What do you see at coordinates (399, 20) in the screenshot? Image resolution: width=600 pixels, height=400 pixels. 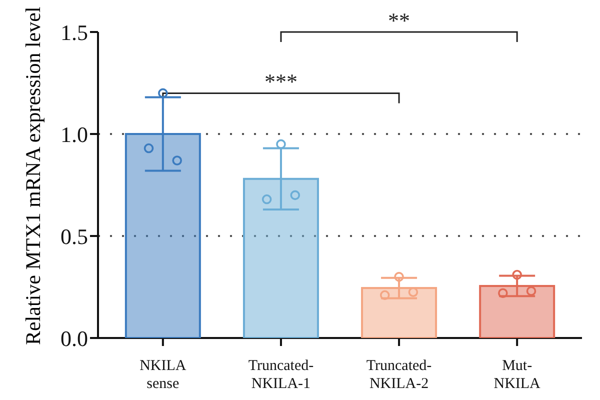 I see `annotation: **` at bounding box center [399, 20].